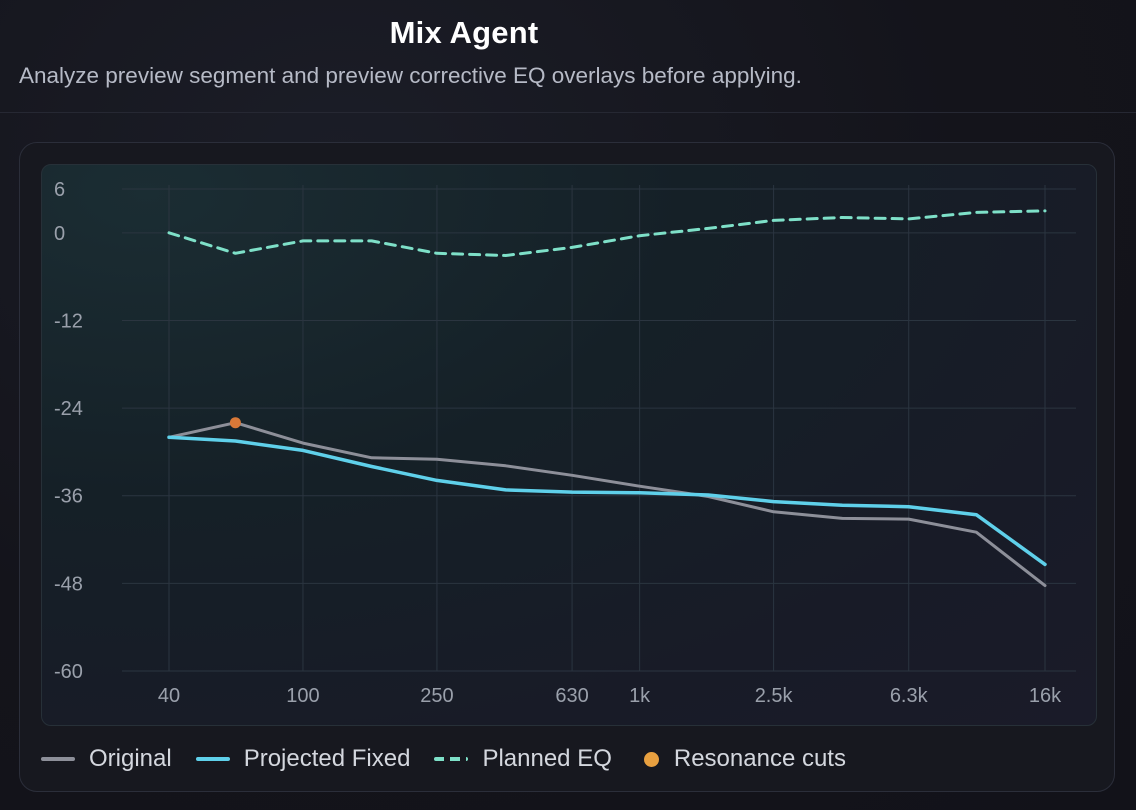 The image size is (1136, 810). What do you see at coordinates (436, 696) in the screenshot?
I see `x-tick-label: 250` at bounding box center [436, 696].